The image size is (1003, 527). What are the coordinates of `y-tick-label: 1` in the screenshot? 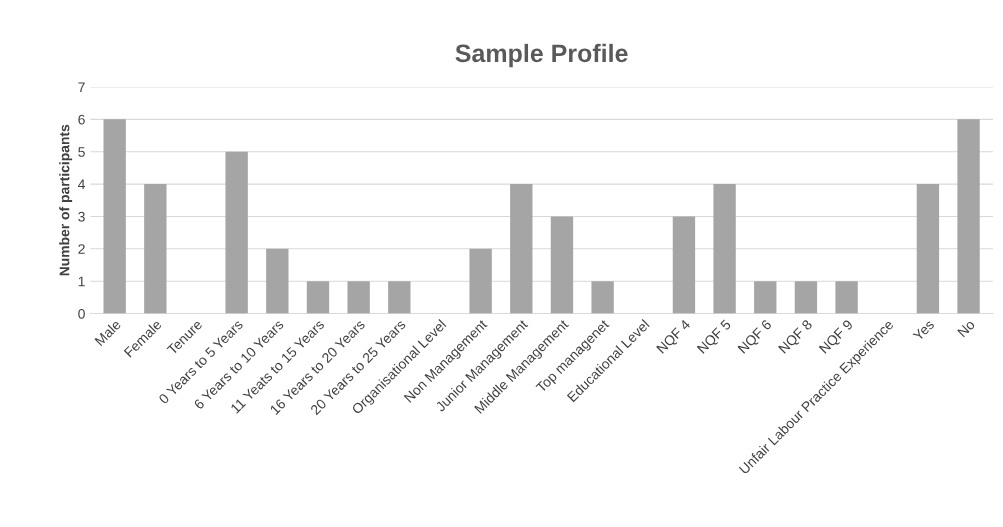 It's located at (81, 281).